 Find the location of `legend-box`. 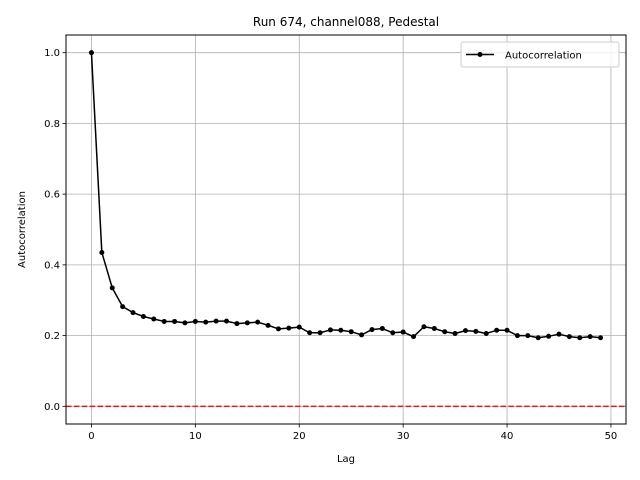

legend-box is located at coordinates (540, 54).